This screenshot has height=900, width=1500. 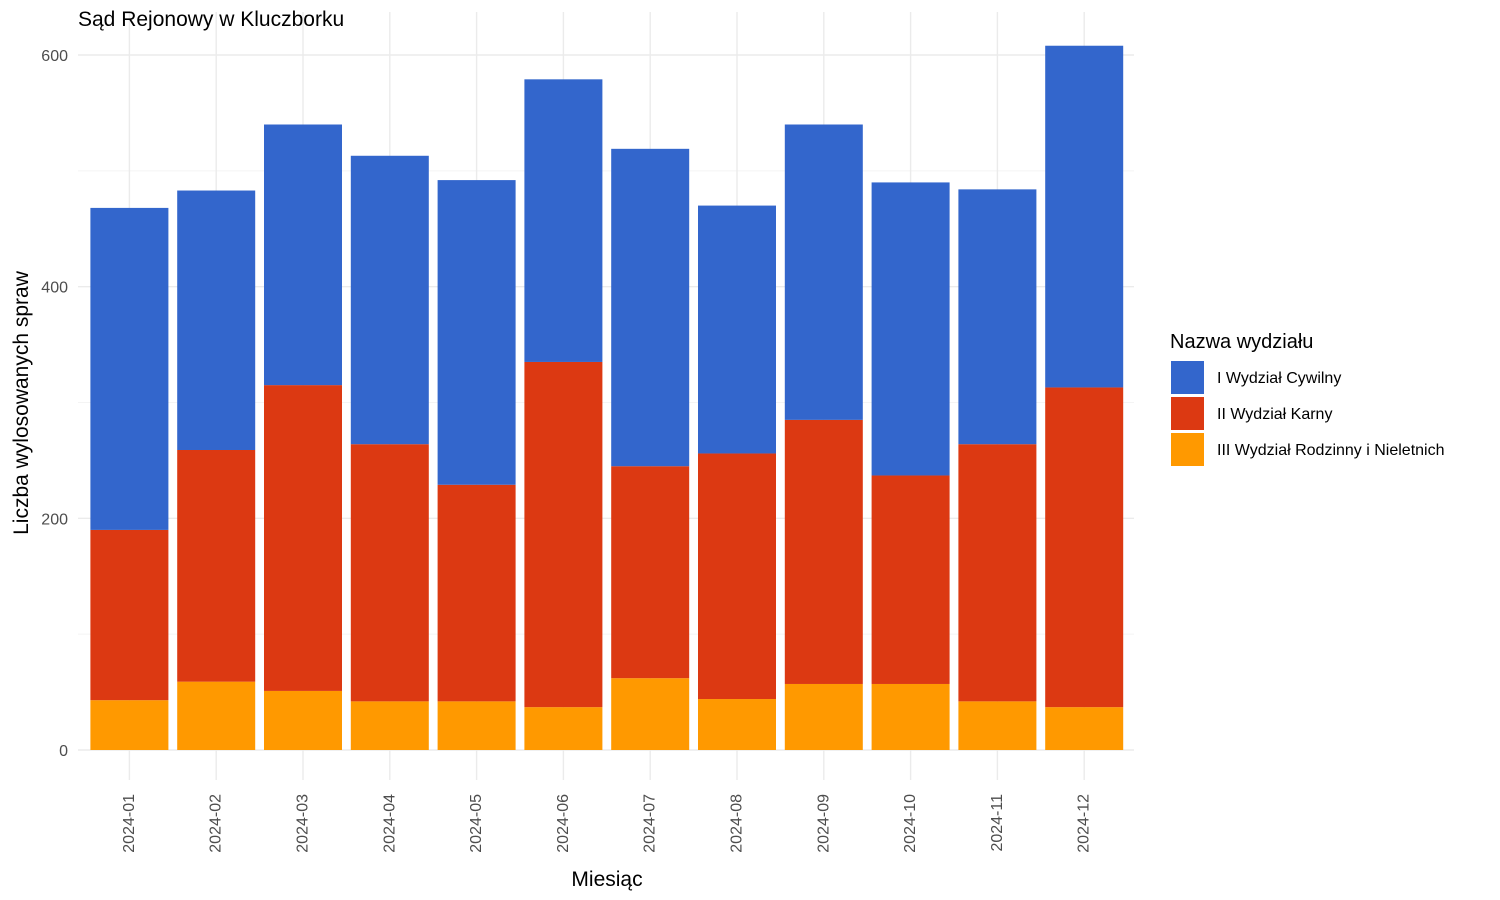 I want to click on x-tick-label: 2024-03, so click(x=303, y=823).